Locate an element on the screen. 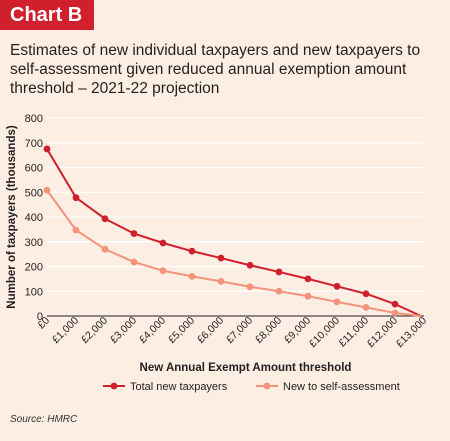 The width and height of the screenshot is (450, 441). chart-label: Chart B is located at coordinates (47, 15).